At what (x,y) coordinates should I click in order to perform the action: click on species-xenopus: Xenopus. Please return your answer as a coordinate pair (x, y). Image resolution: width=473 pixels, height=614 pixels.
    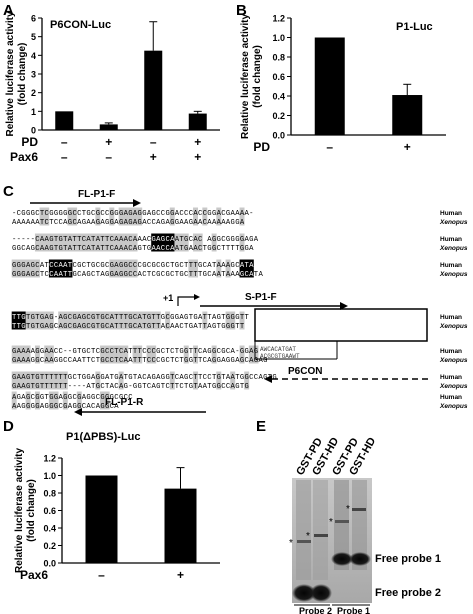
    Looking at the image, I should click on (453, 274).